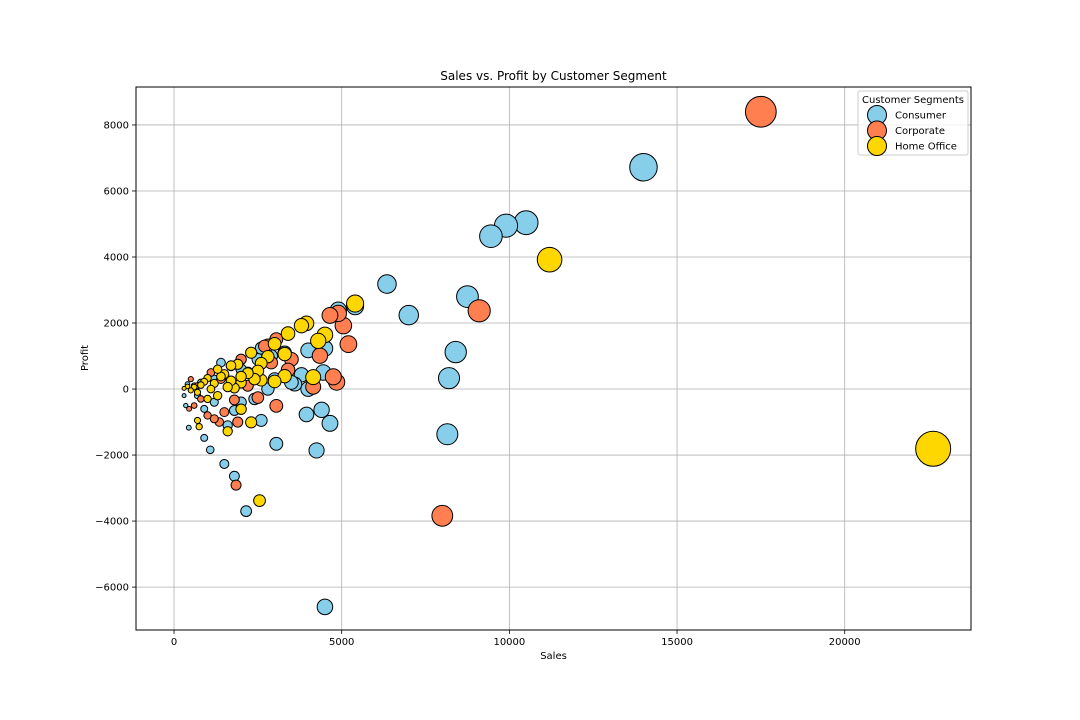 The width and height of the screenshot is (1080, 720). Describe the element at coordinates (85, 358) in the screenshot. I see `y-axis-label: Profit` at that location.